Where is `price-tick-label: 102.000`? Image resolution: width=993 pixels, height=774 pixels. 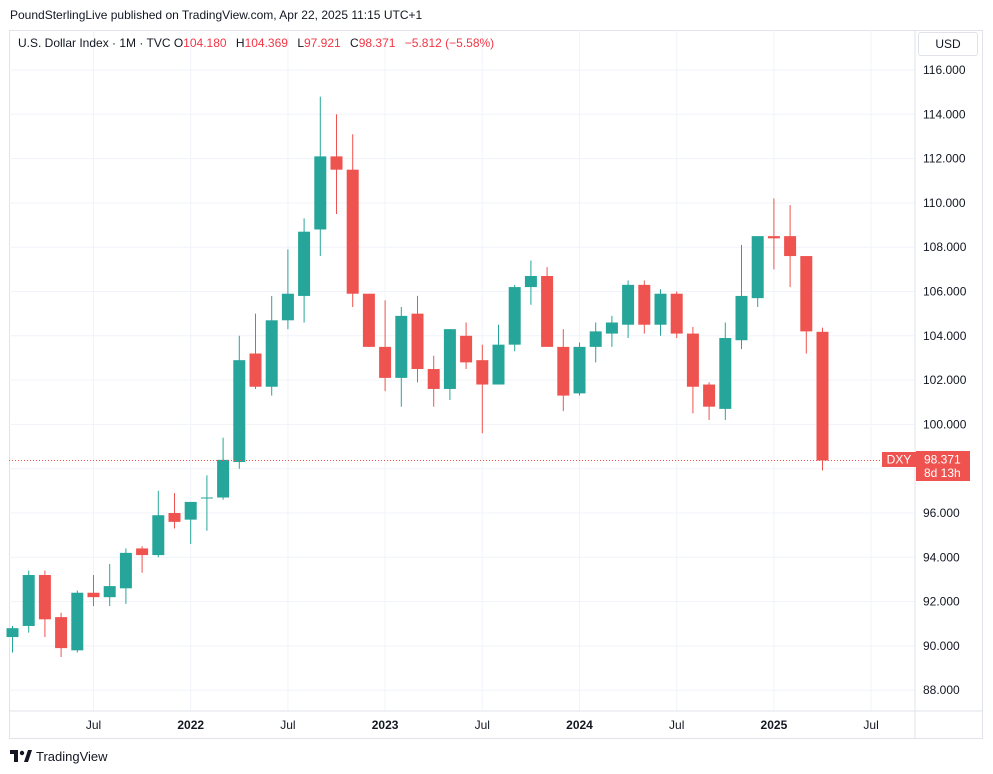 price-tick-label: 102.000 is located at coordinates (945, 380).